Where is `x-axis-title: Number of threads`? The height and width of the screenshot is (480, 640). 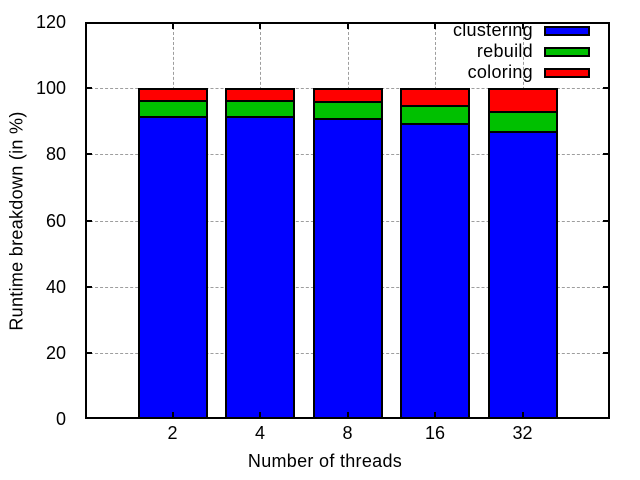
x-axis-title: Number of threads is located at coordinates (325, 461).